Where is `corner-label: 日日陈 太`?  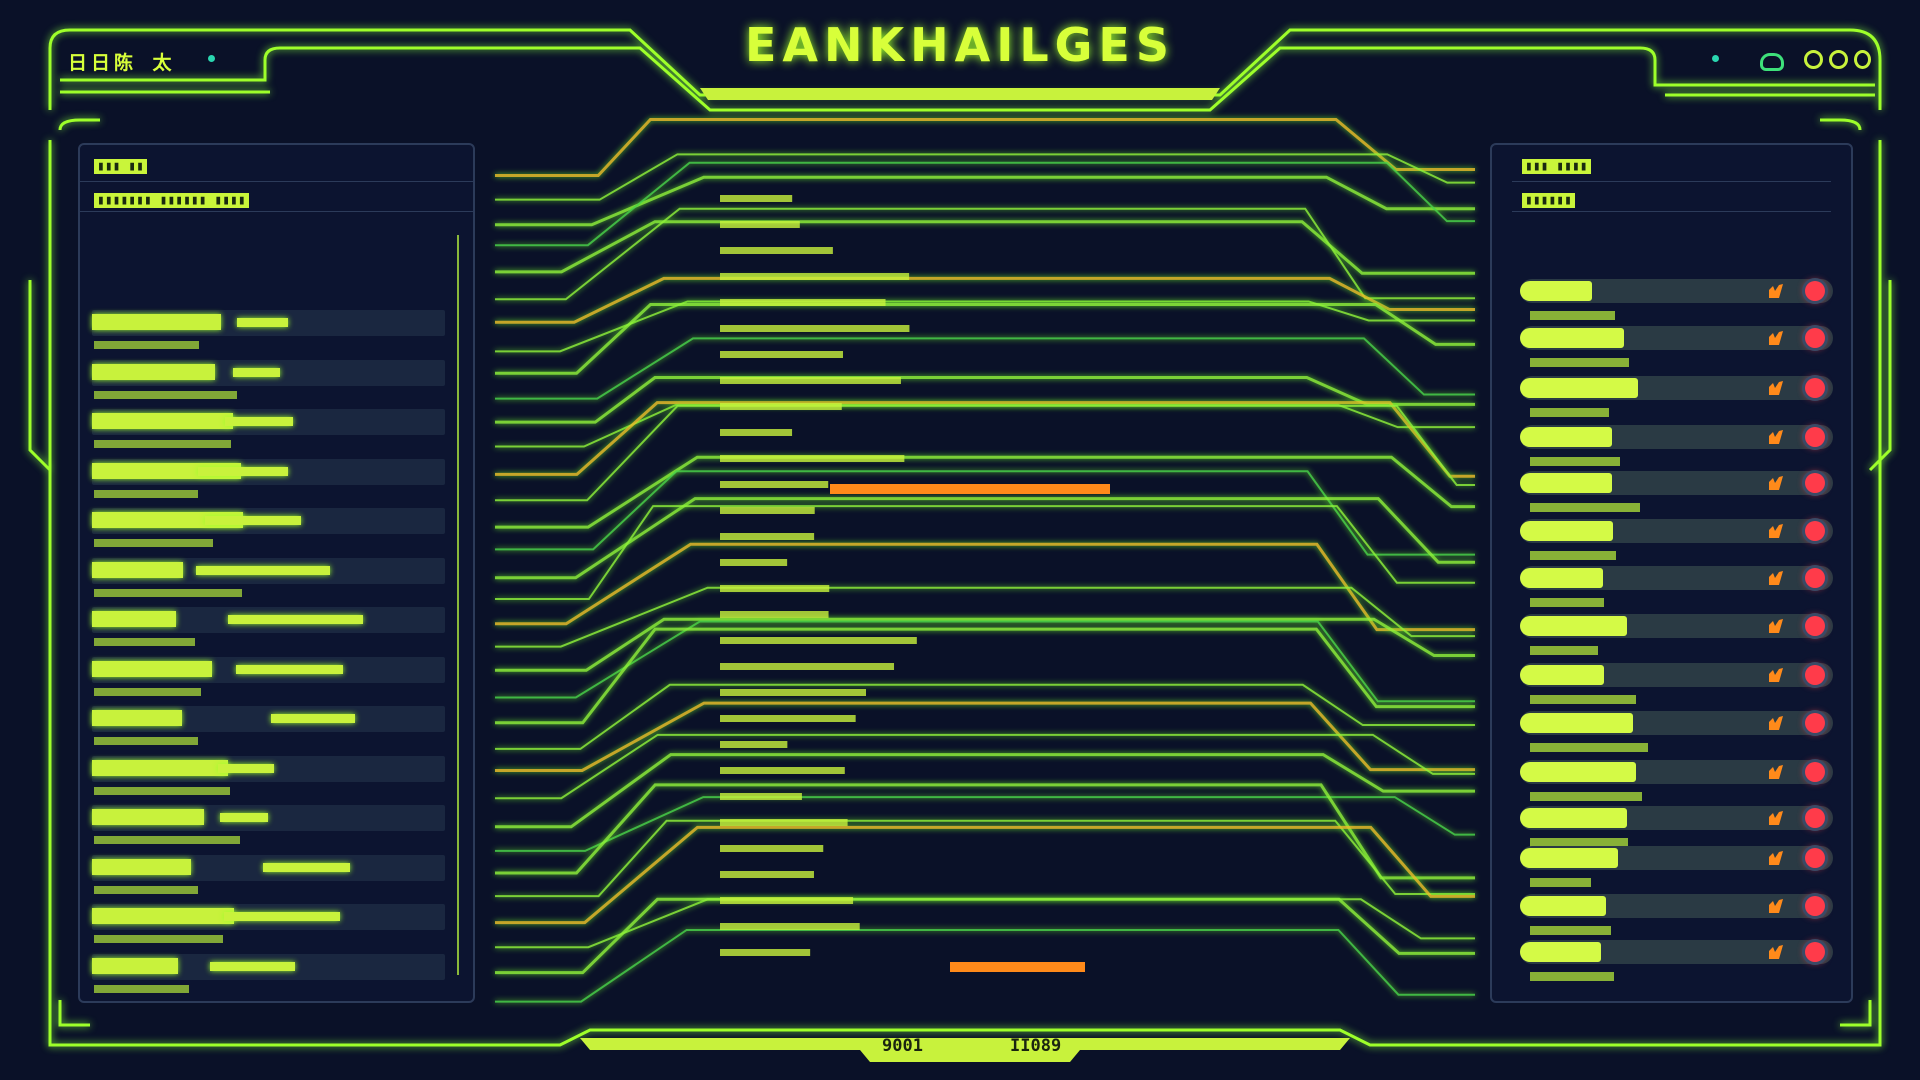
corner-label: 日日陈 太 is located at coordinates (122, 63).